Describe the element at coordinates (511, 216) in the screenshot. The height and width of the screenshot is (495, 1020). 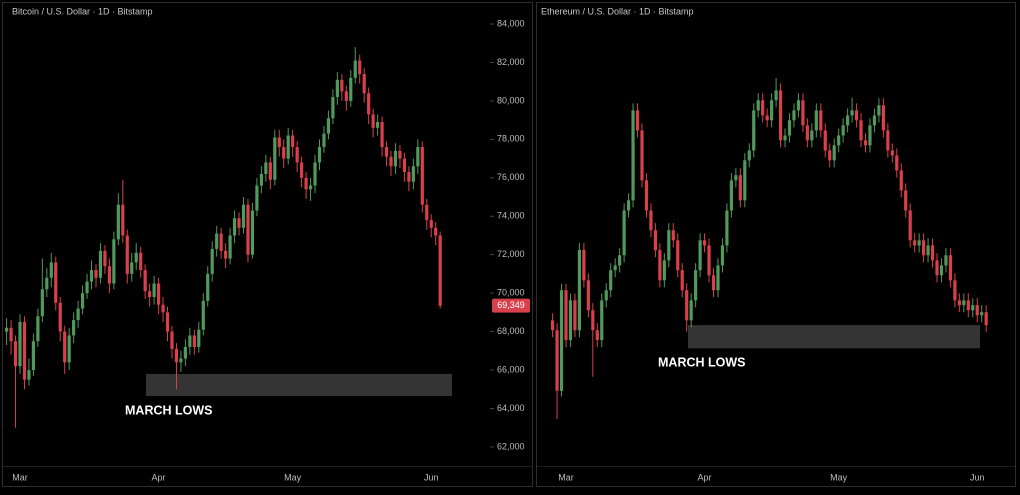
I see `y-tick-label: 74,000` at that location.